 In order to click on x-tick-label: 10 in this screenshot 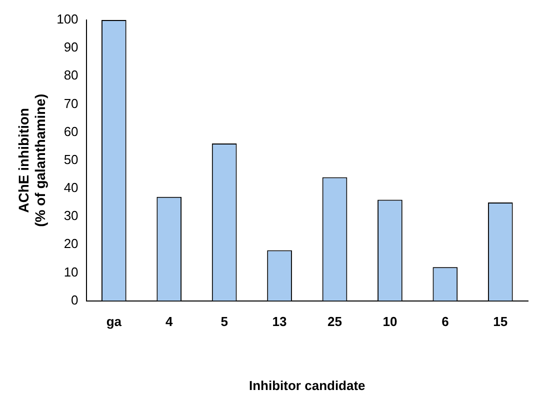, I will do `click(390, 322)`.